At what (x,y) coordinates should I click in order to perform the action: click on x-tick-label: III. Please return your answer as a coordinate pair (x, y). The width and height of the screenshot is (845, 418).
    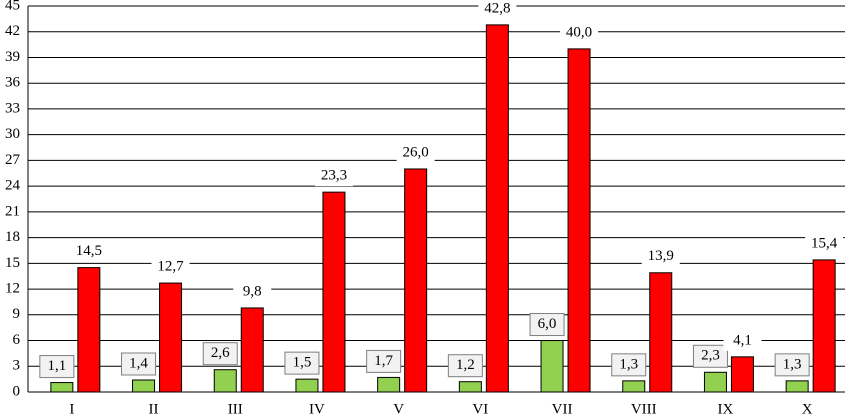
    Looking at the image, I should click on (235, 409).